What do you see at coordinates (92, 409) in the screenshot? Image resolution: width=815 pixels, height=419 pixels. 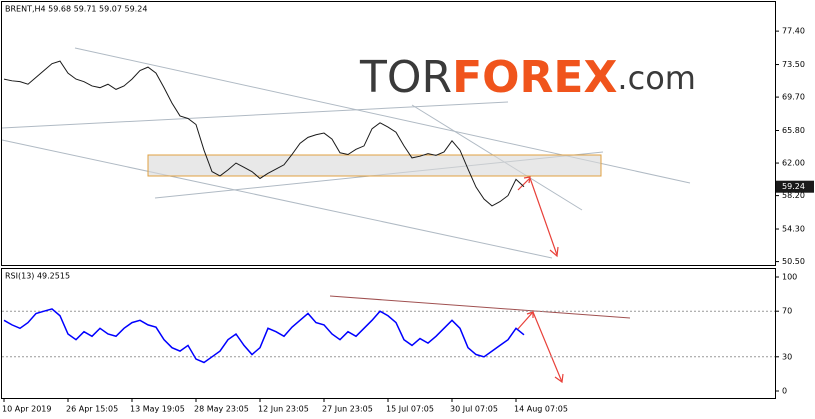 I see `x-tick-label: 26 Apr 15:05` at bounding box center [92, 409].